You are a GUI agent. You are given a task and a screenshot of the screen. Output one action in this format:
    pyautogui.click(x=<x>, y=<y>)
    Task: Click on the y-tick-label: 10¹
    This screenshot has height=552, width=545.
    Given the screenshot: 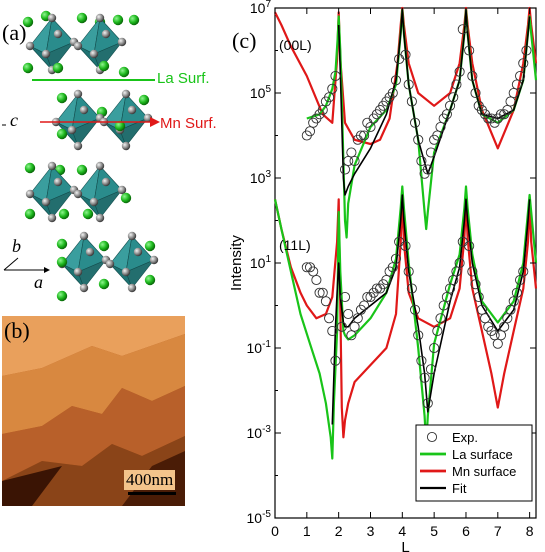 What is the action you would take?
    pyautogui.click(x=261, y=262)
    